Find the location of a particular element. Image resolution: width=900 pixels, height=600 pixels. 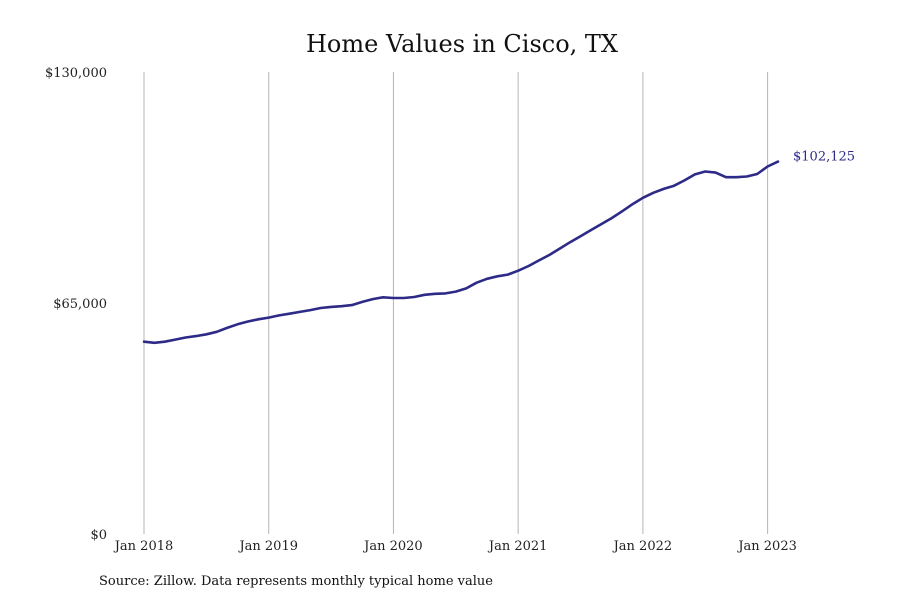

end-value-label: $102,125 is located at coordinates (824, 157).